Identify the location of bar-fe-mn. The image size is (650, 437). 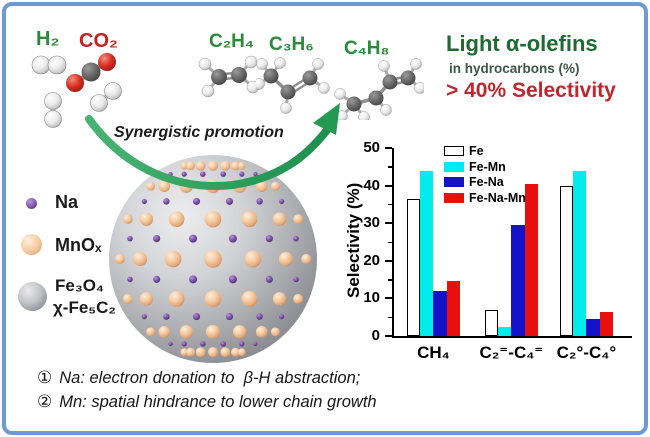
(505, 331).